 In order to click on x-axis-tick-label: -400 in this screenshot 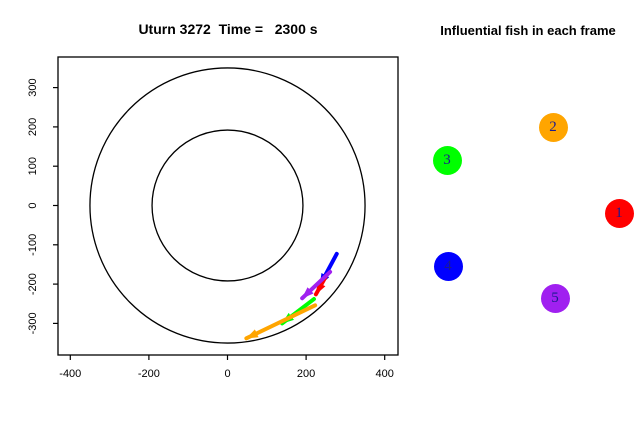, I will do `click(70, 374)`.